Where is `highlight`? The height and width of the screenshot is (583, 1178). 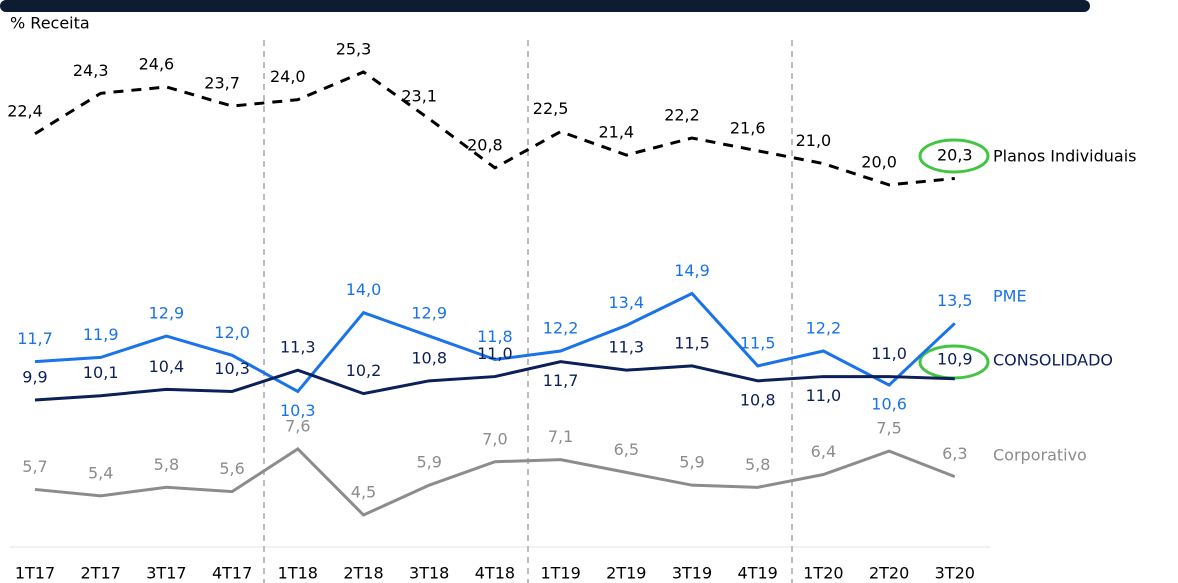 highlight is located at coordinates (954, 156).